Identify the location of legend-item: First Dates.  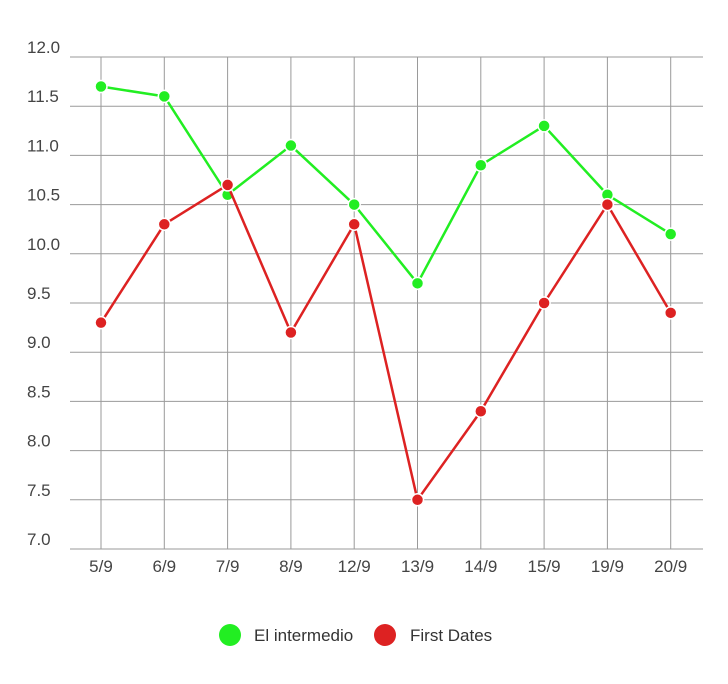
(433, 635).